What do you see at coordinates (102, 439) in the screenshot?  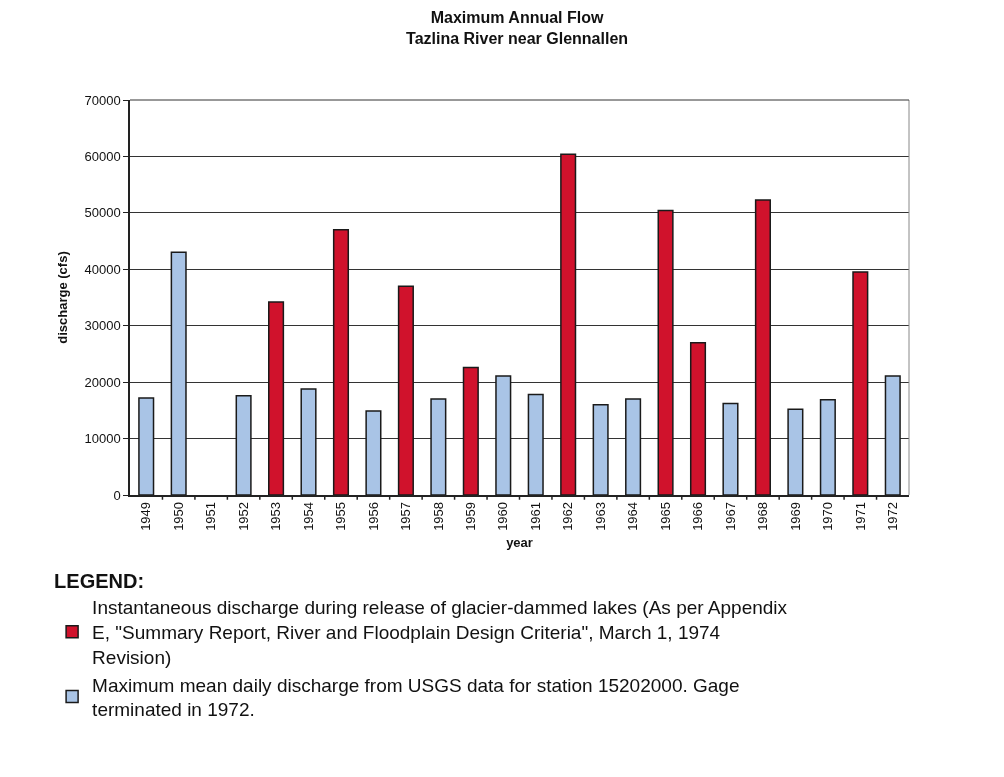 I see `y-tick-label: 10000` at bounding box center [102, 439].